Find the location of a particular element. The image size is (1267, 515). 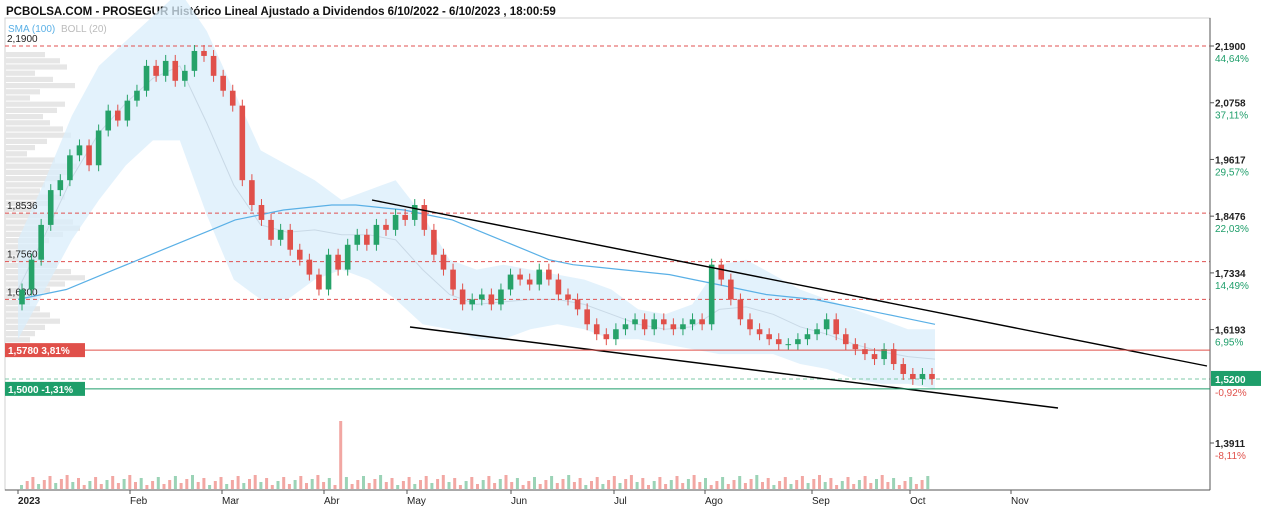

month-label: Oct is located at coordinates (918, 501).